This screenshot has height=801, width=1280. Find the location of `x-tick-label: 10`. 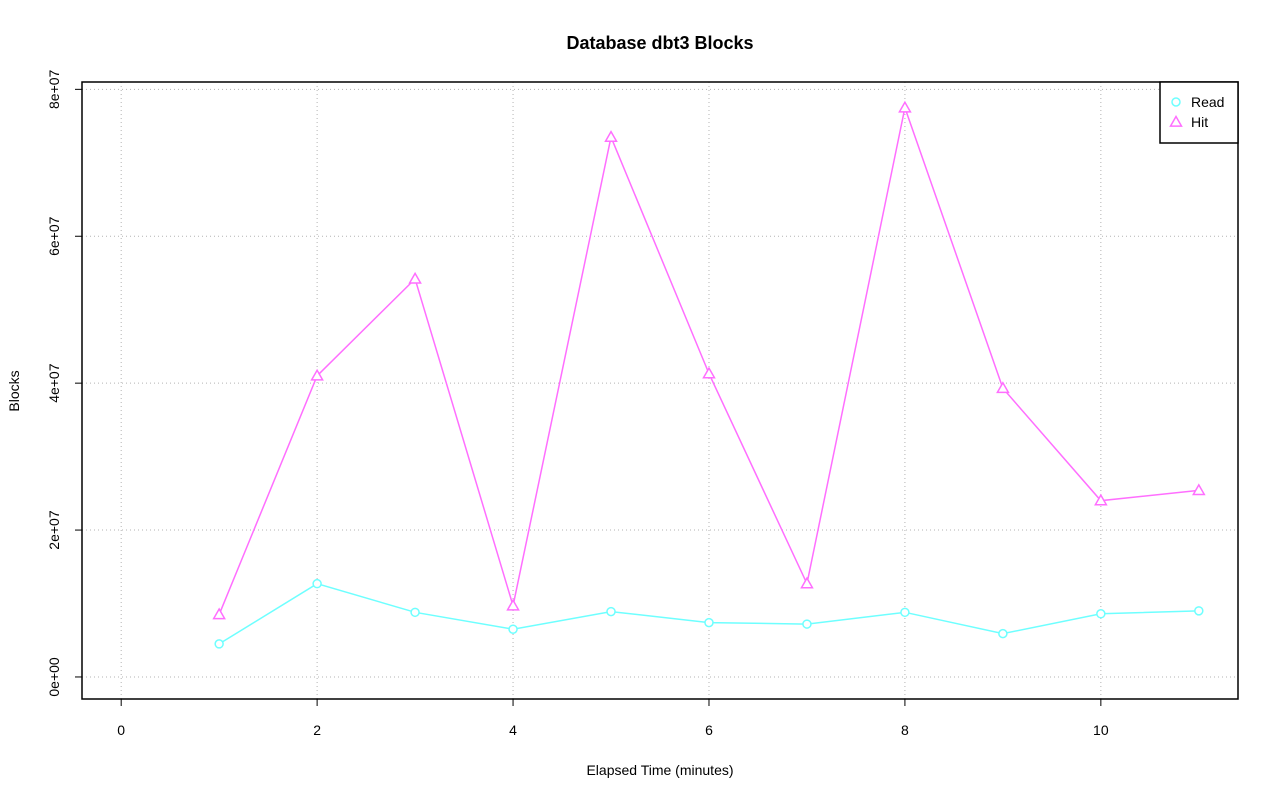

x-tick-label: 10 is located at coordinates (1101, 730).